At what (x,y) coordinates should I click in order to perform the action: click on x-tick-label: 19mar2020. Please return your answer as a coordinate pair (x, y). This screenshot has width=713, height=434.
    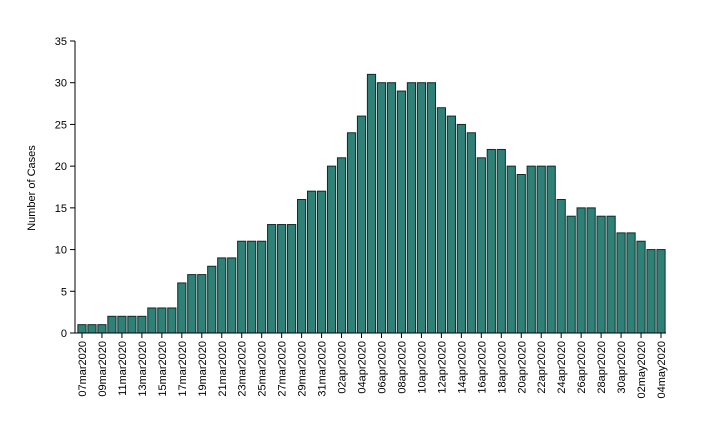
    Looking at the image, I should click on (203, 369).